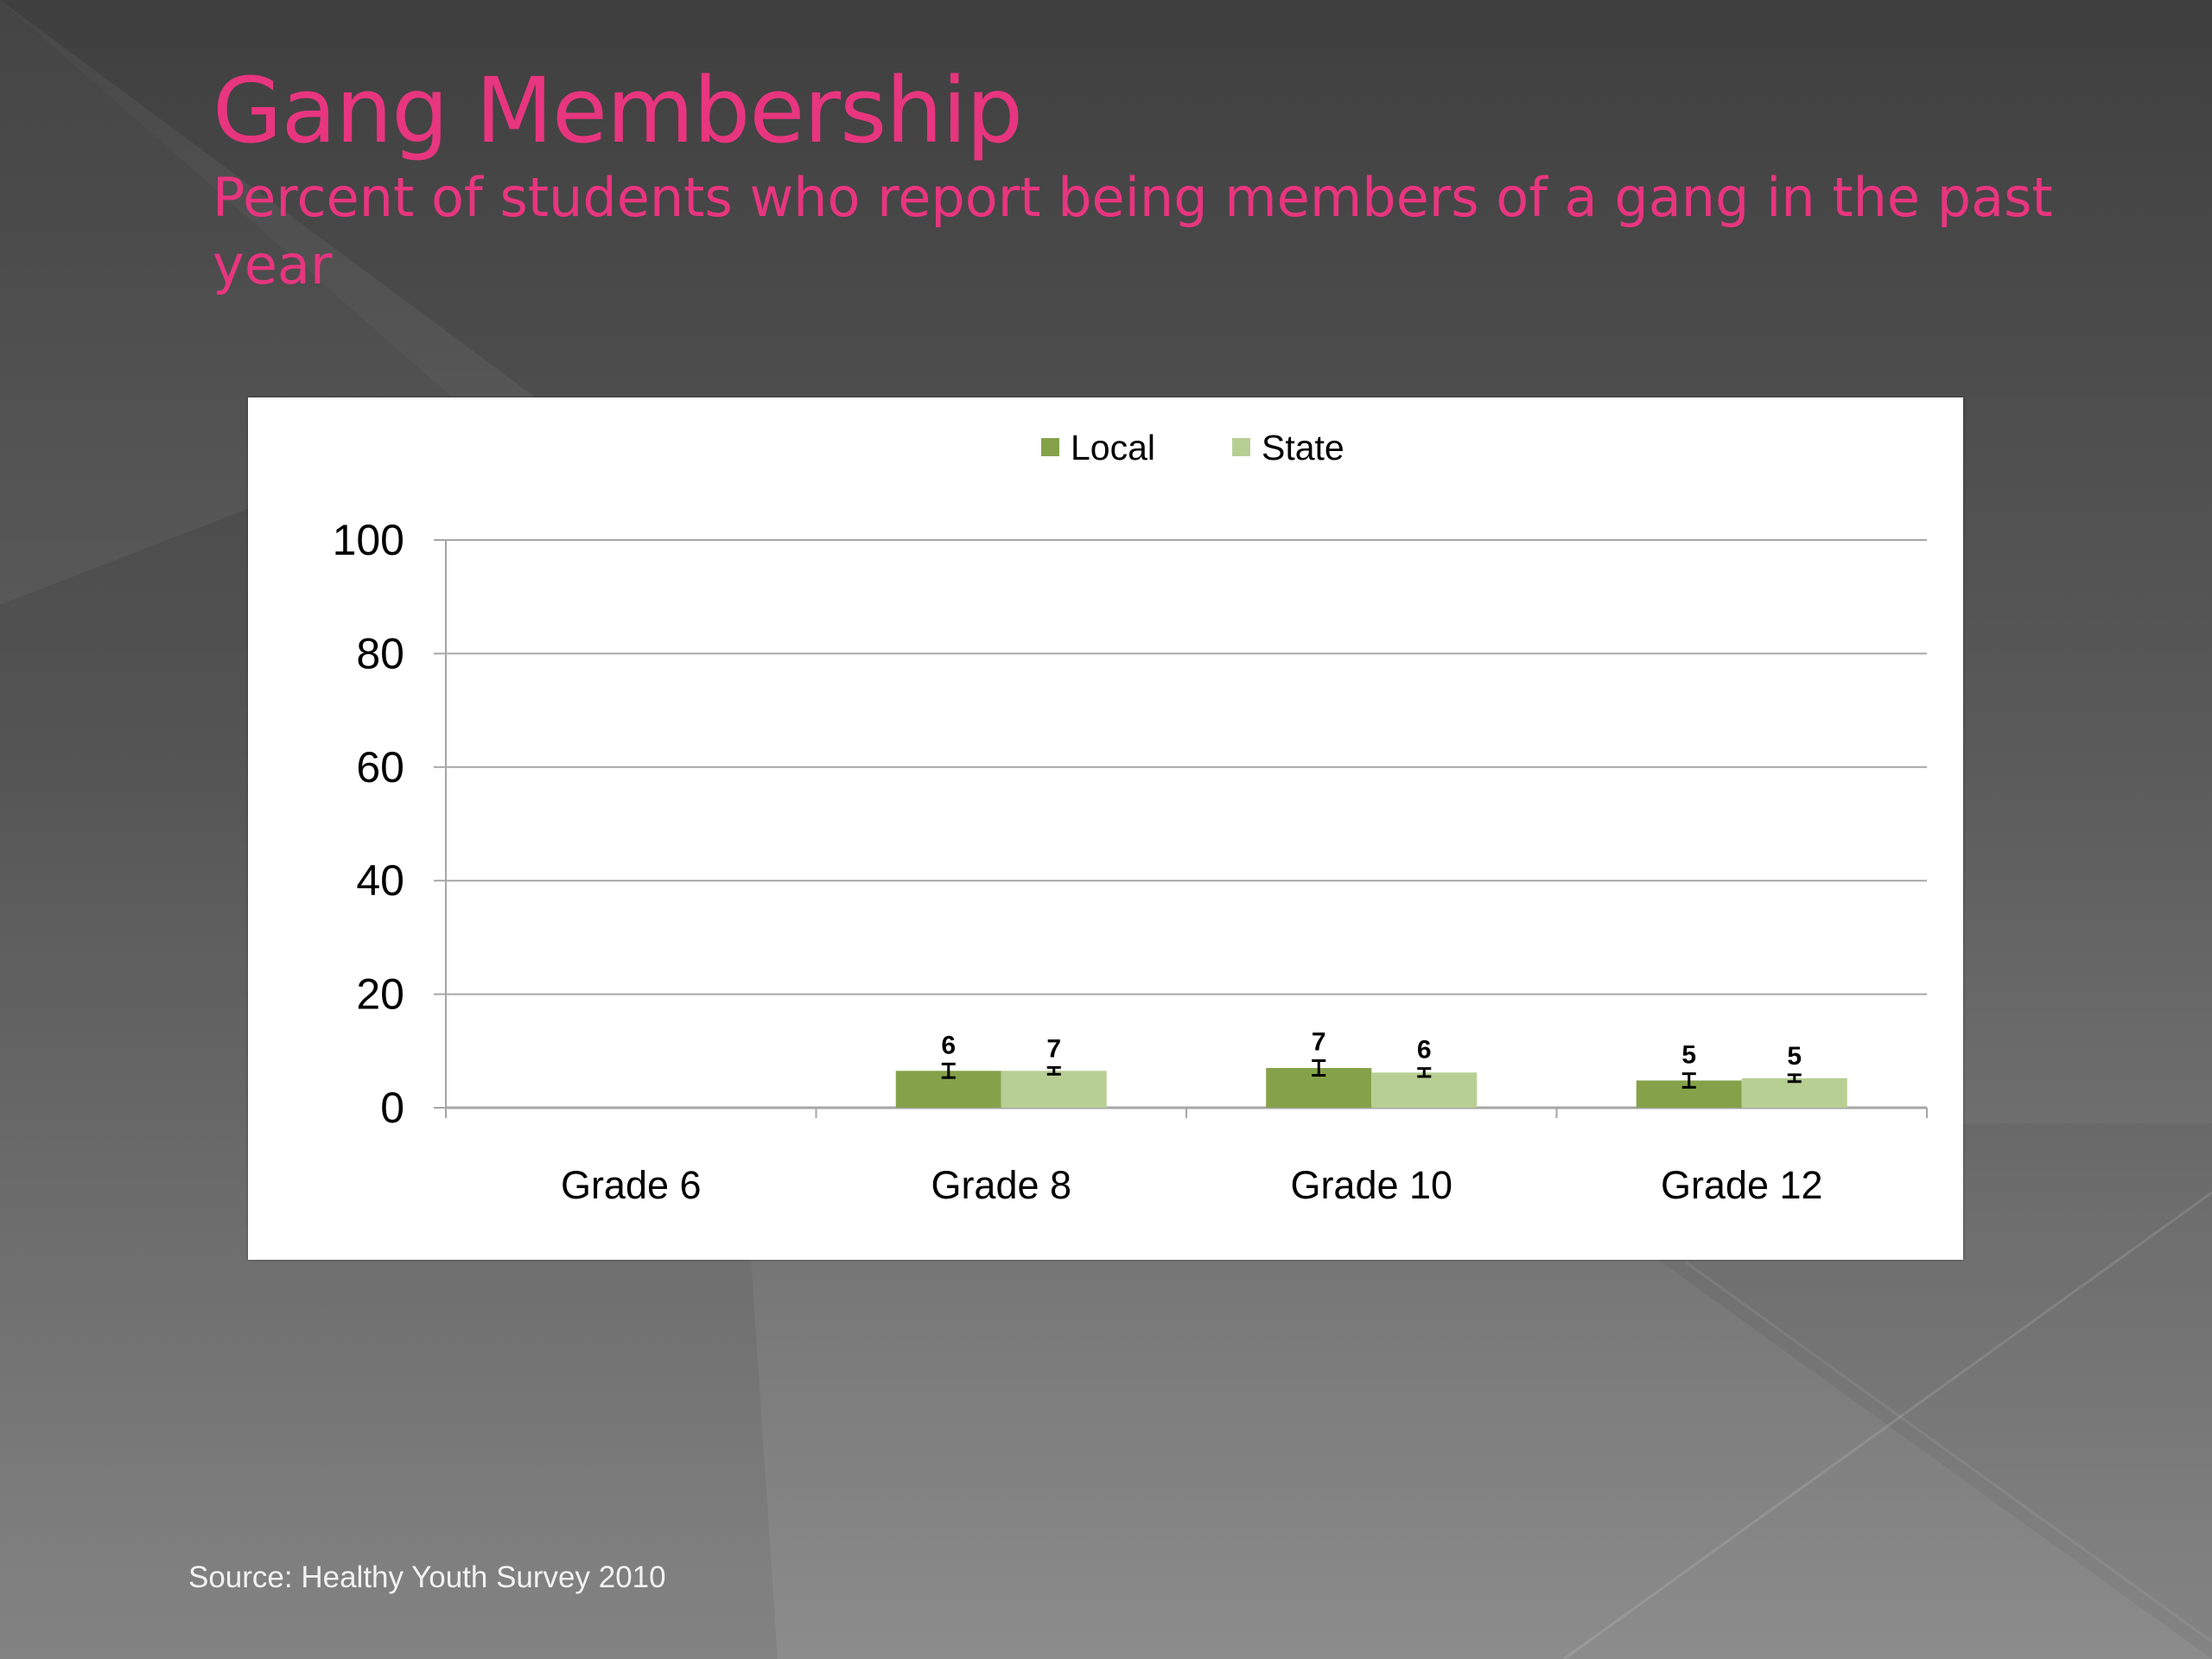  Describe the element at coordinates (1303, 448) in the screenshot. I see `legend-label-state: State` at that location.